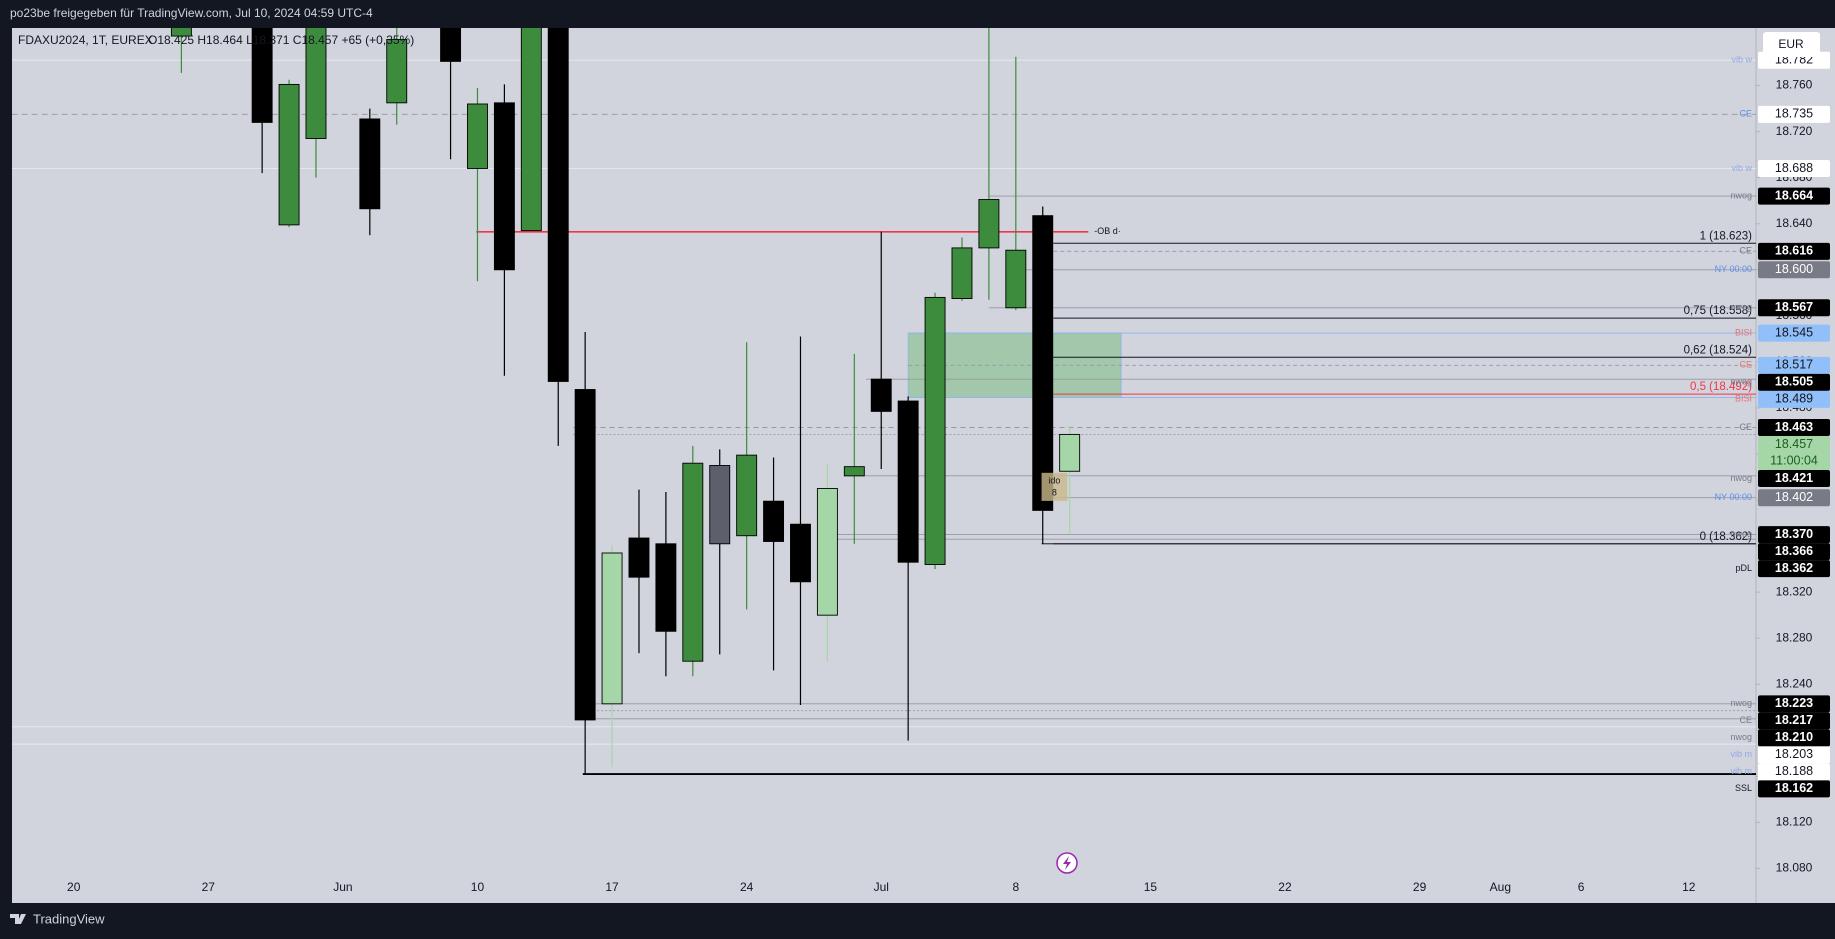 Image resolution: width=1835 pixels, height=939 pixels. Describe the element at coordinates (1054, 480) in the screenshot. I see `annotation: ido` at that location.